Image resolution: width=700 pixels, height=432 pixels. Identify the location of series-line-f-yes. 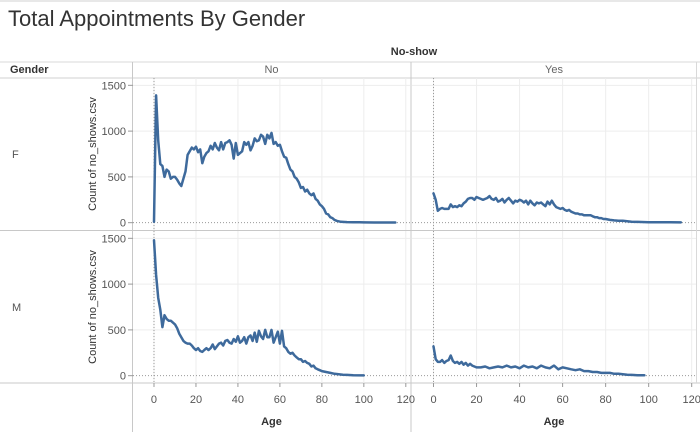
(557, 208).